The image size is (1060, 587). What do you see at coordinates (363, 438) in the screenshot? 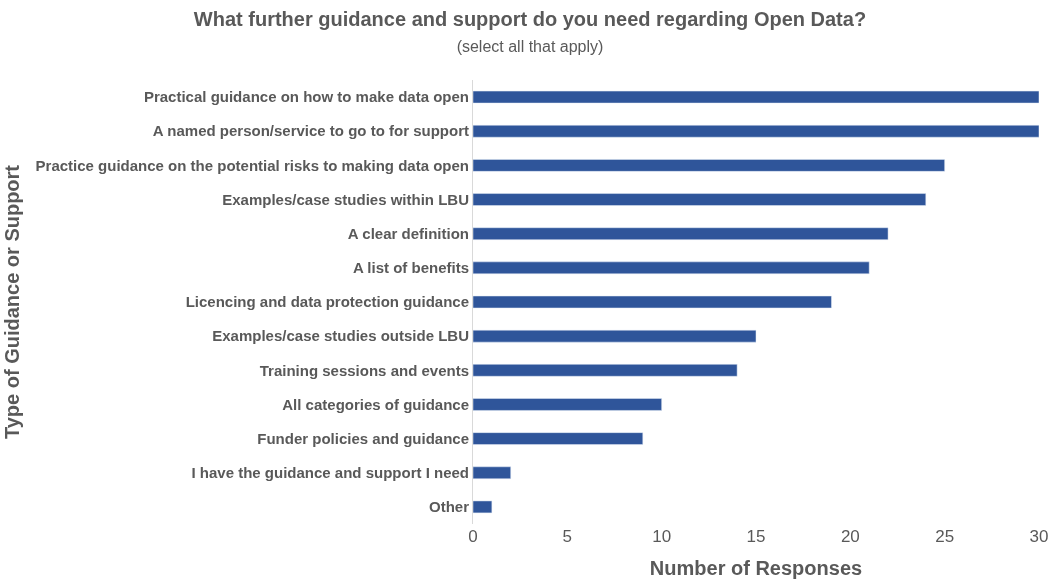
I see `y-tick-label: Funder policies and guidance` at bounding box center [363, 438].